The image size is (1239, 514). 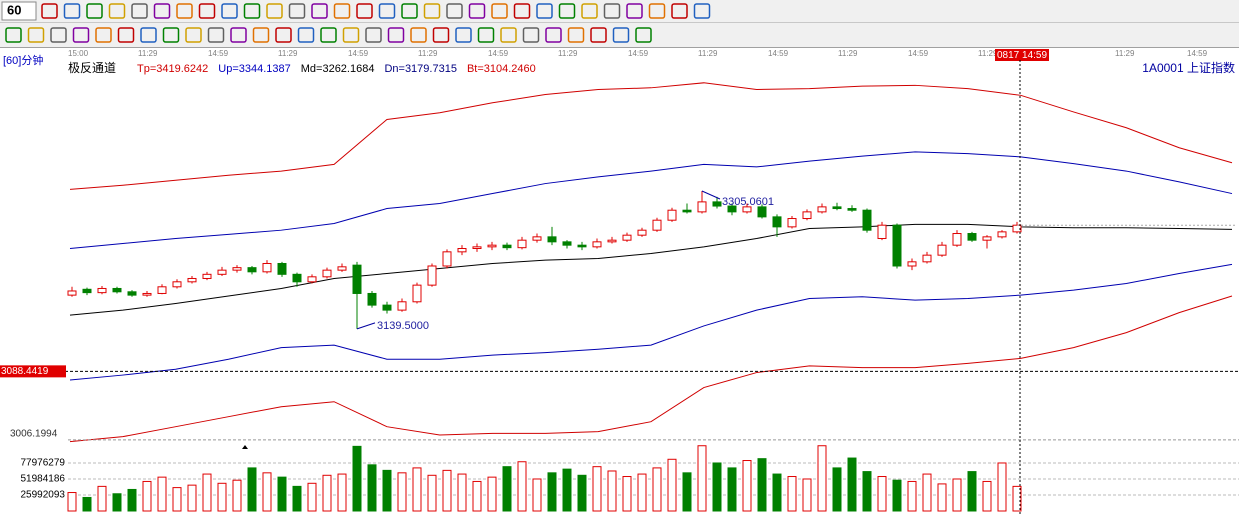 What do you see at coordinates (1022, 55) in the screenshot?
I see `cursor-time-bg` at bounding box center [1022, 55].